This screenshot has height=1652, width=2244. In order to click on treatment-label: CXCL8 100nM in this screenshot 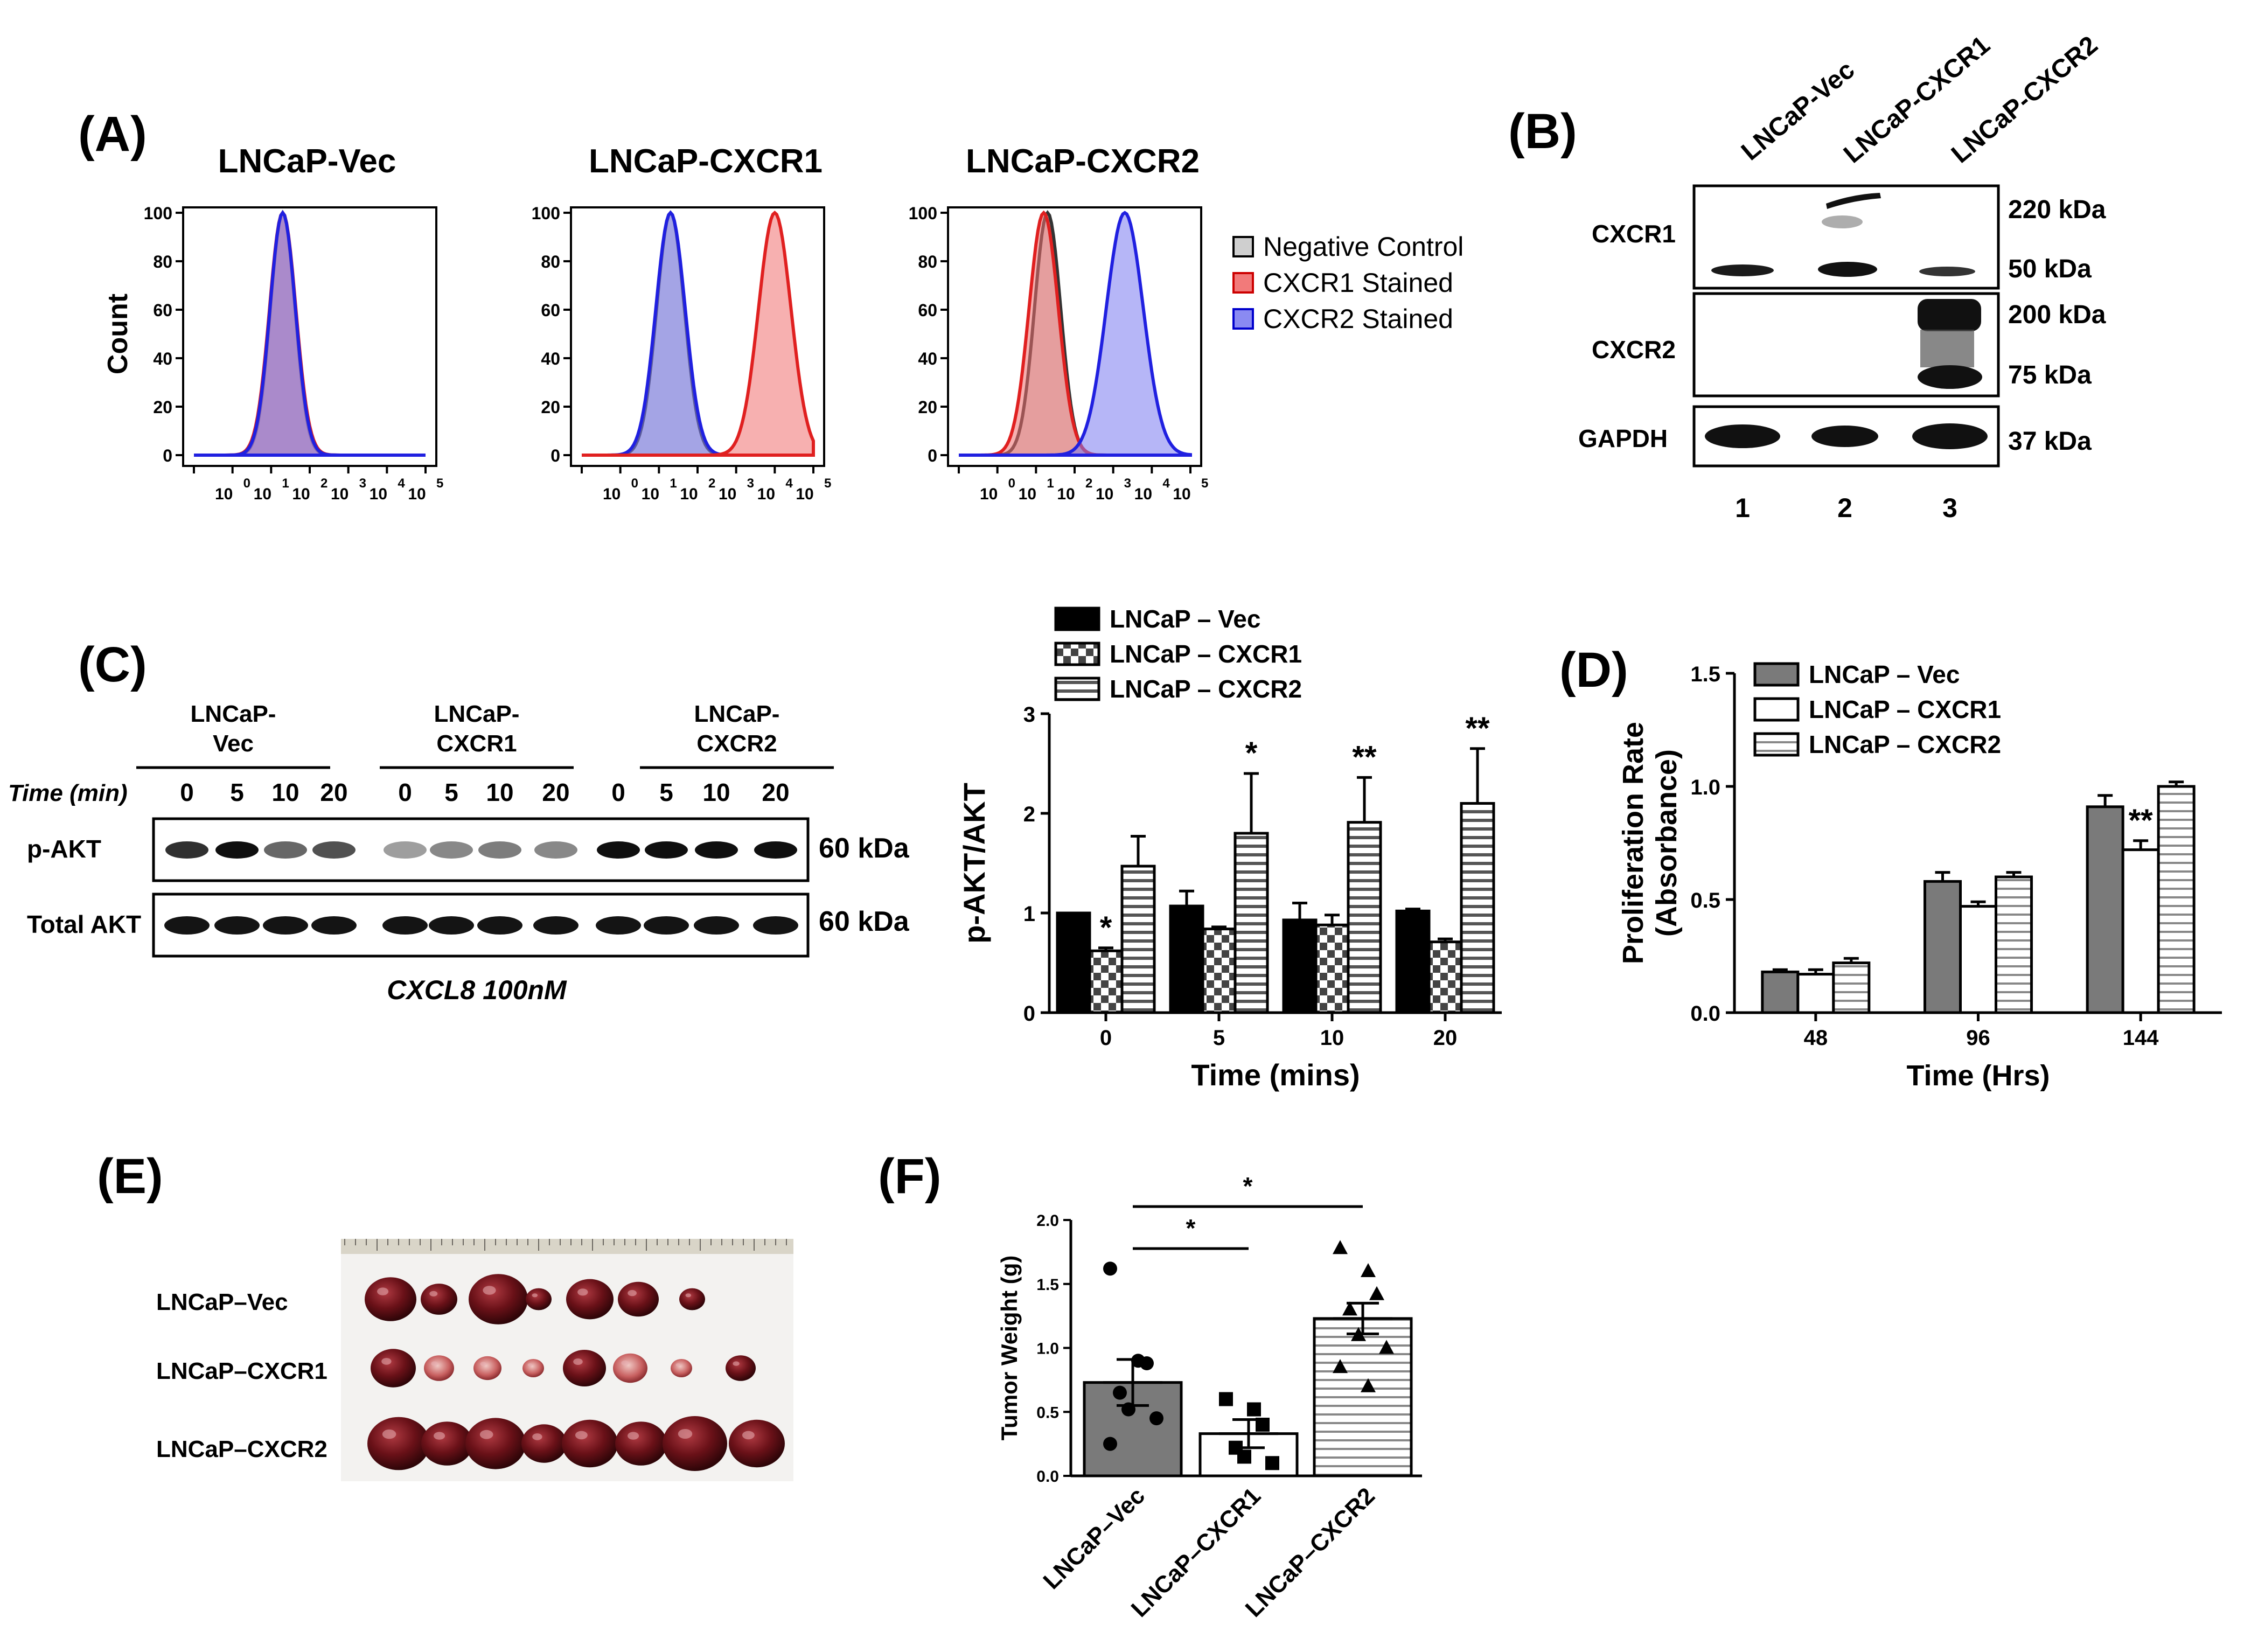, I will do `click(477, 990)`.